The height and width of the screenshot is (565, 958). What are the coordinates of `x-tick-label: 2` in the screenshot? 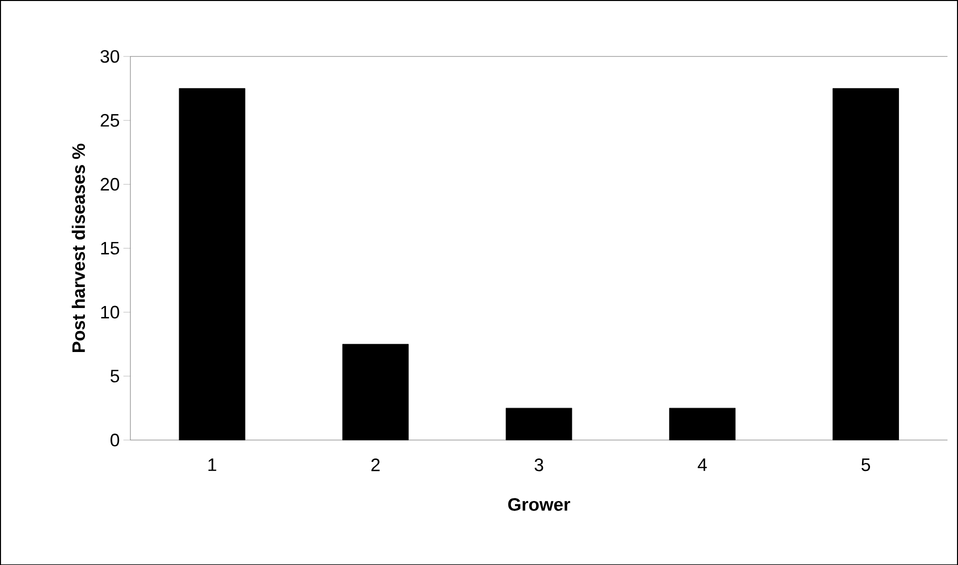 It's located at (375, 464).